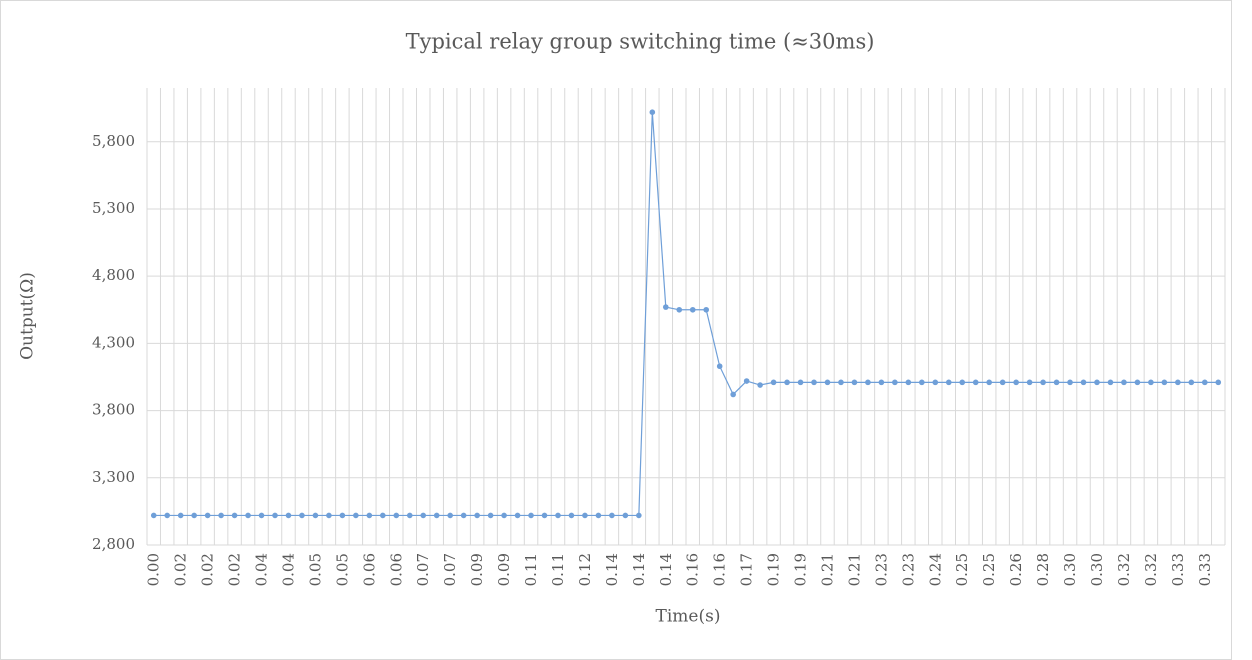  I want to click on x-tick-label: 0.06, so click(369, 569).